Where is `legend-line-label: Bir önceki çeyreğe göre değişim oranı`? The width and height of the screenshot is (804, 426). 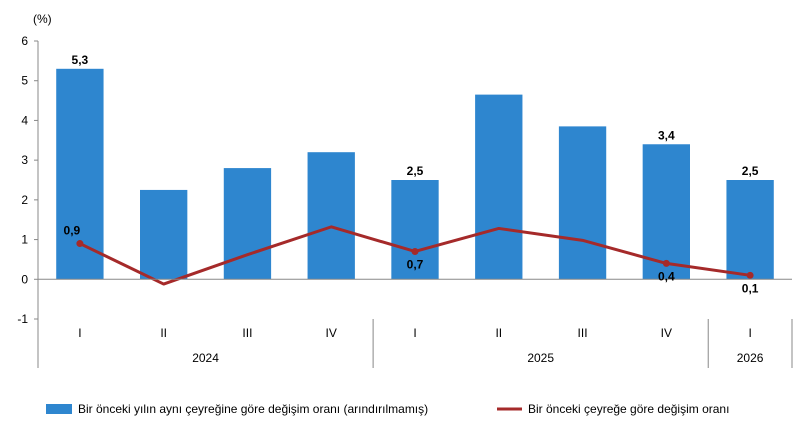
legend-line-label: Bir önceki çeyreğe göre değişim oranı is located at coordinates (628, 409).